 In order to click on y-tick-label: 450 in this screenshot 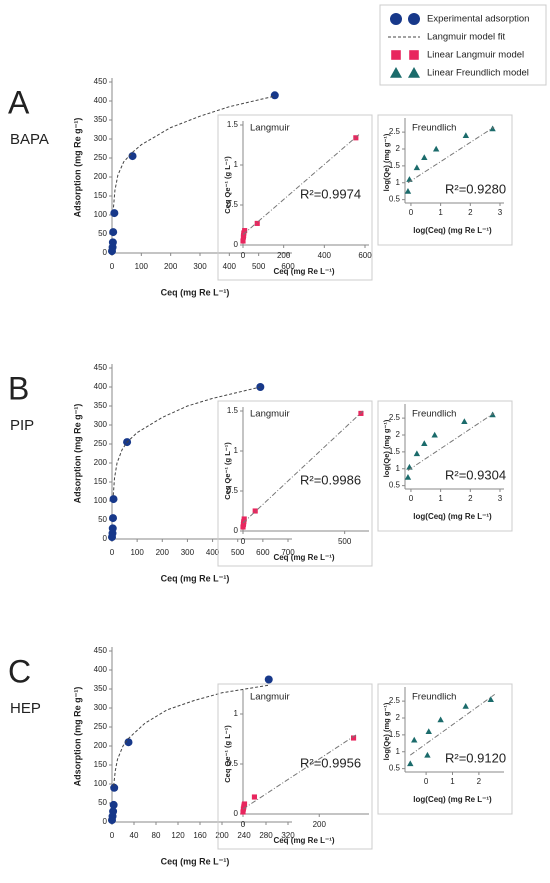, I will do `click(101, 81)`.